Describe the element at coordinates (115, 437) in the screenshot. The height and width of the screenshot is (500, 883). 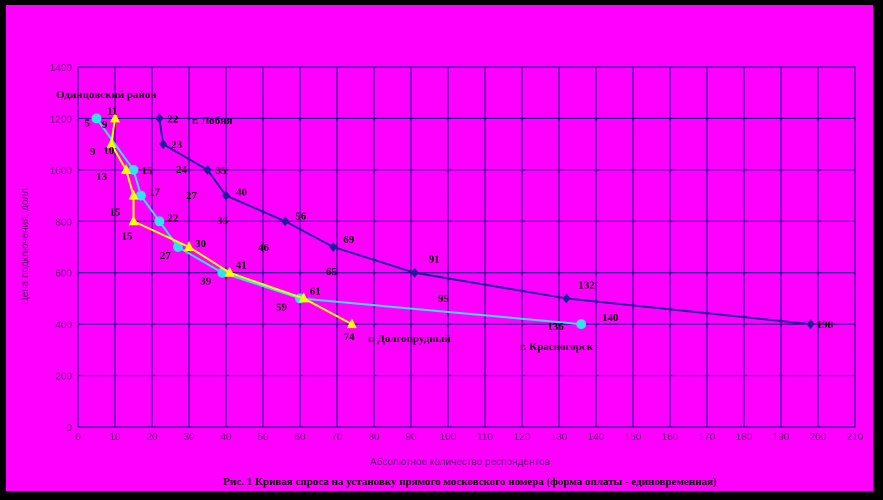
I see `x-tick-label: 10` at that location.